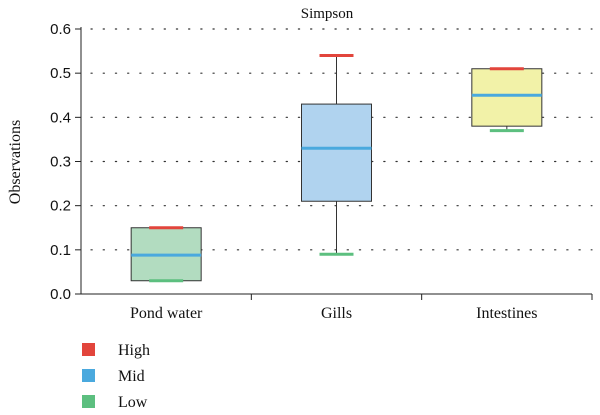 This screenshot has height=415, width=600. Describe the element at coordinates (115, 402) in the screenshot. I see `legend-item-low: Low` at that location.